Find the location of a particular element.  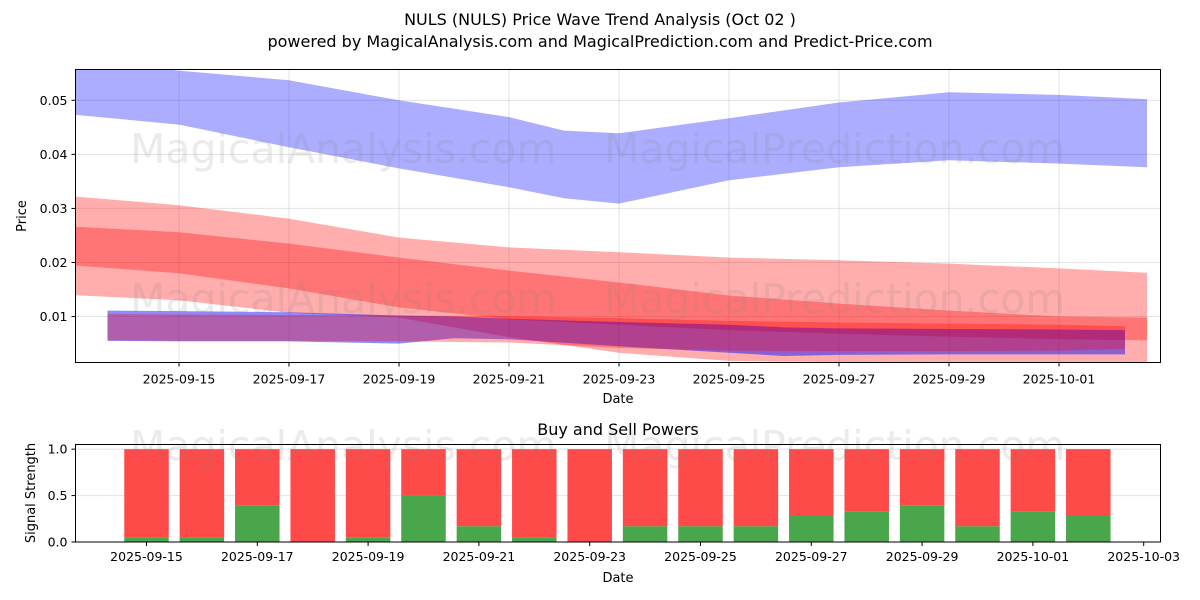

power-x-axis-label: Date is located at coordinates (617, 578).